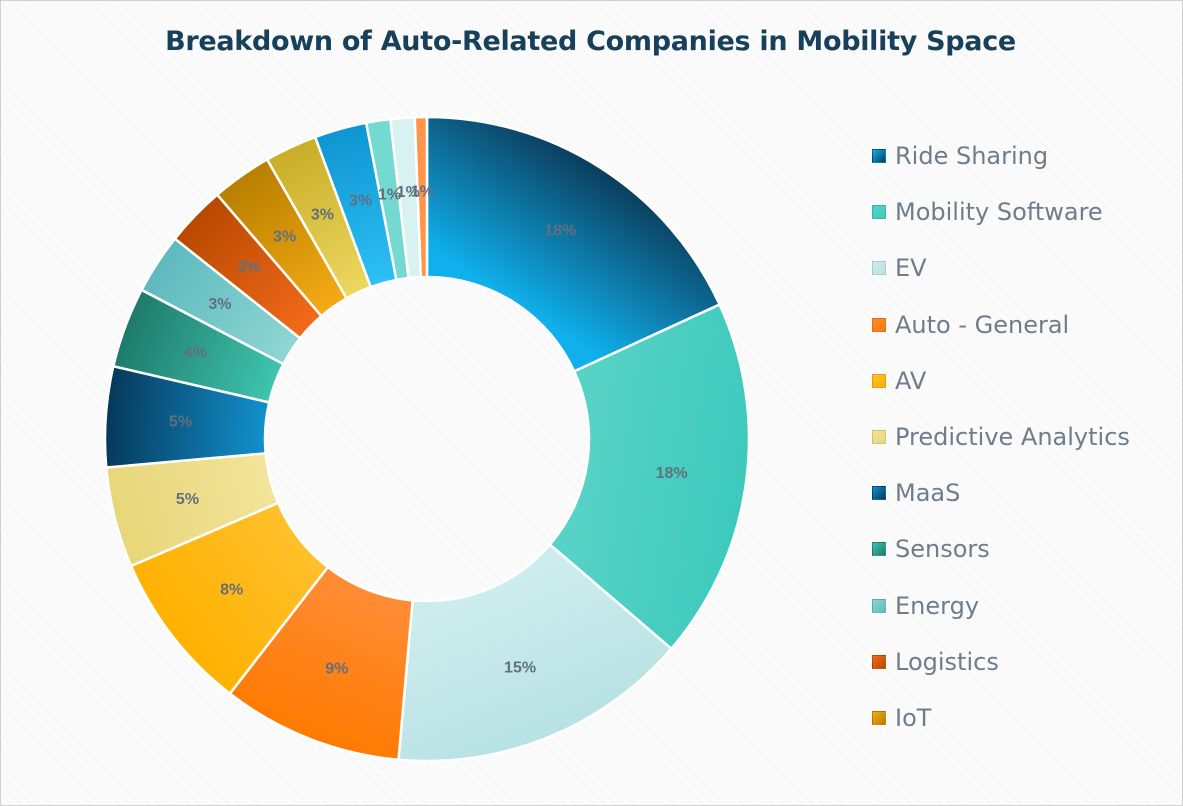 The height and width of the screenshot is (806, 1183). I want to click on legend-label: Predictive Analytics, so click(1012, 437).